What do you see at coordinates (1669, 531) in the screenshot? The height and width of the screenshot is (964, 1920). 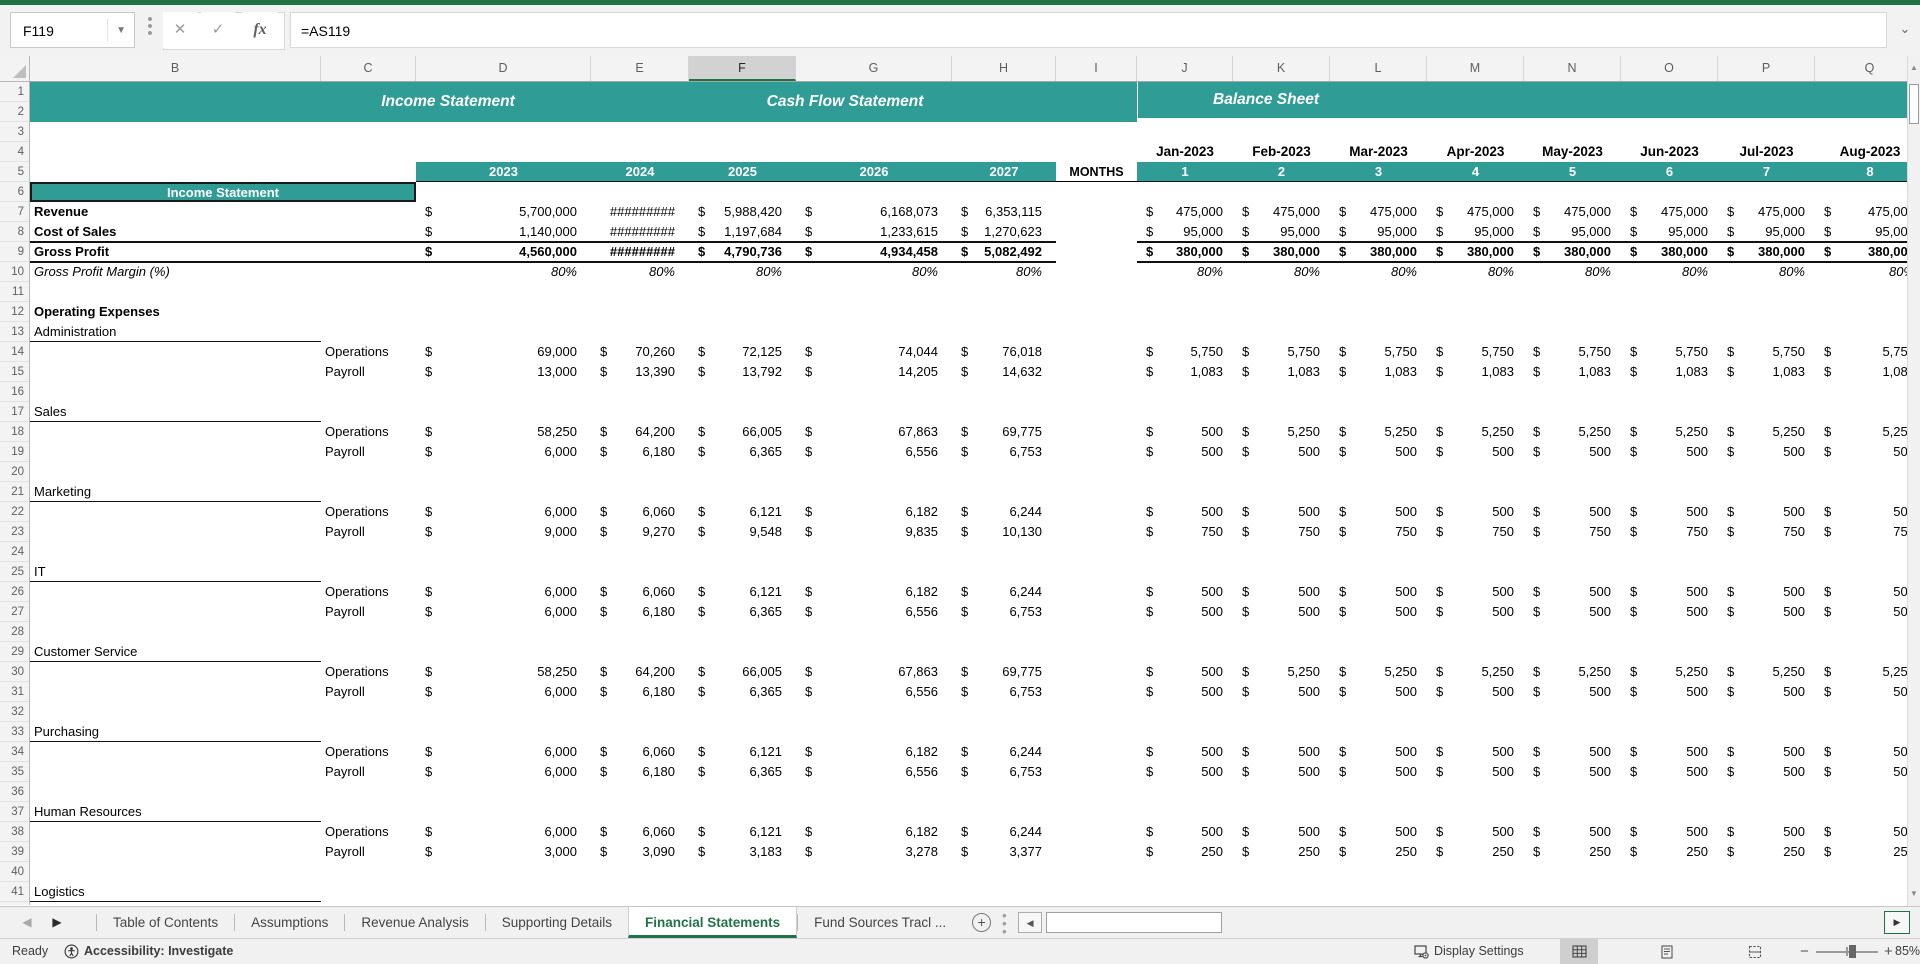 I see `cell-O: $750` at bounding box center [1669, 531].